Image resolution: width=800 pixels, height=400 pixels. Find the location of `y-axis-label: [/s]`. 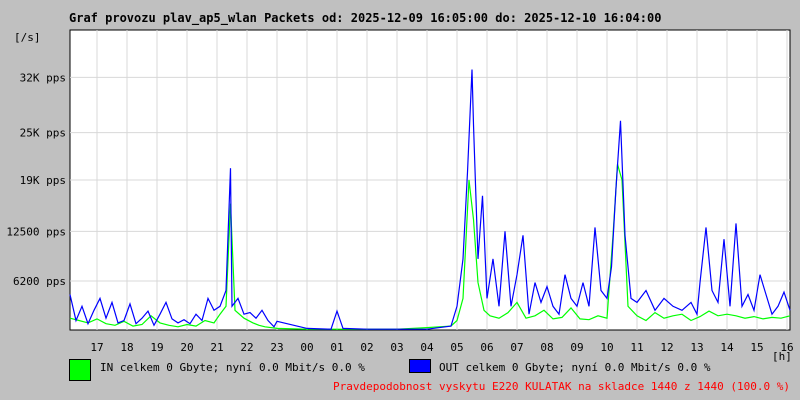

y-axis-label: [/s] is located at coordinates (27, 37).